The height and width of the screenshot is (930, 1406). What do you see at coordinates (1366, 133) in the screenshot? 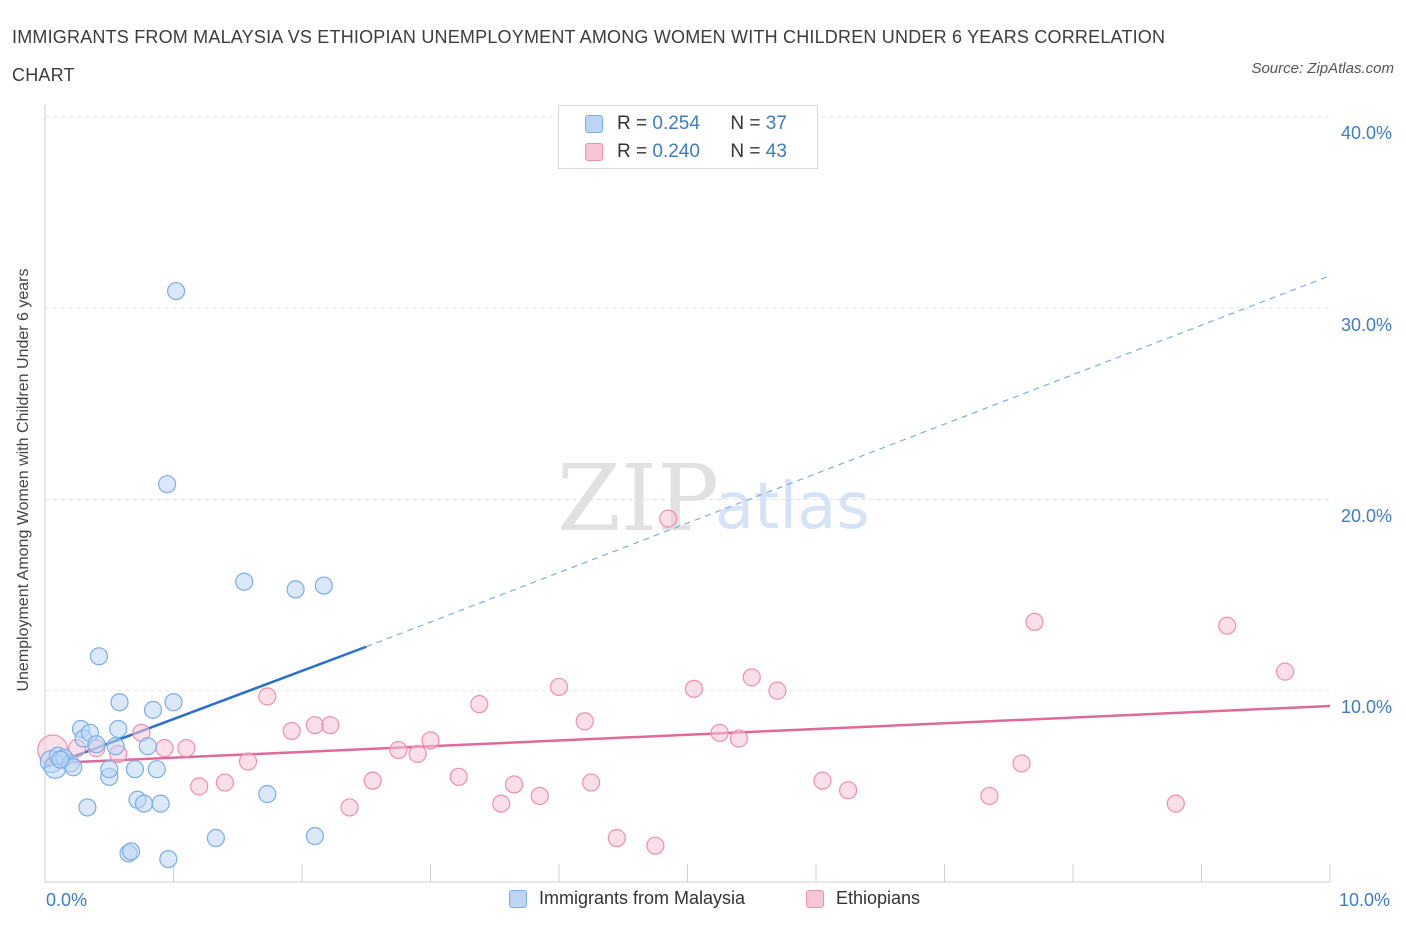
I see `y-tick-label-40: 40.0%` at bounding box center [1366, 133].